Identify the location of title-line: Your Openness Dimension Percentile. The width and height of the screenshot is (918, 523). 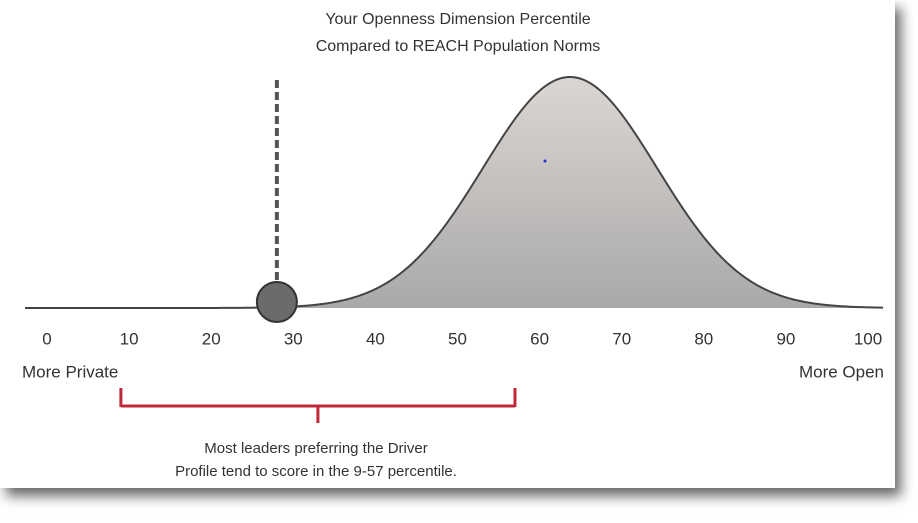
(457, 19).